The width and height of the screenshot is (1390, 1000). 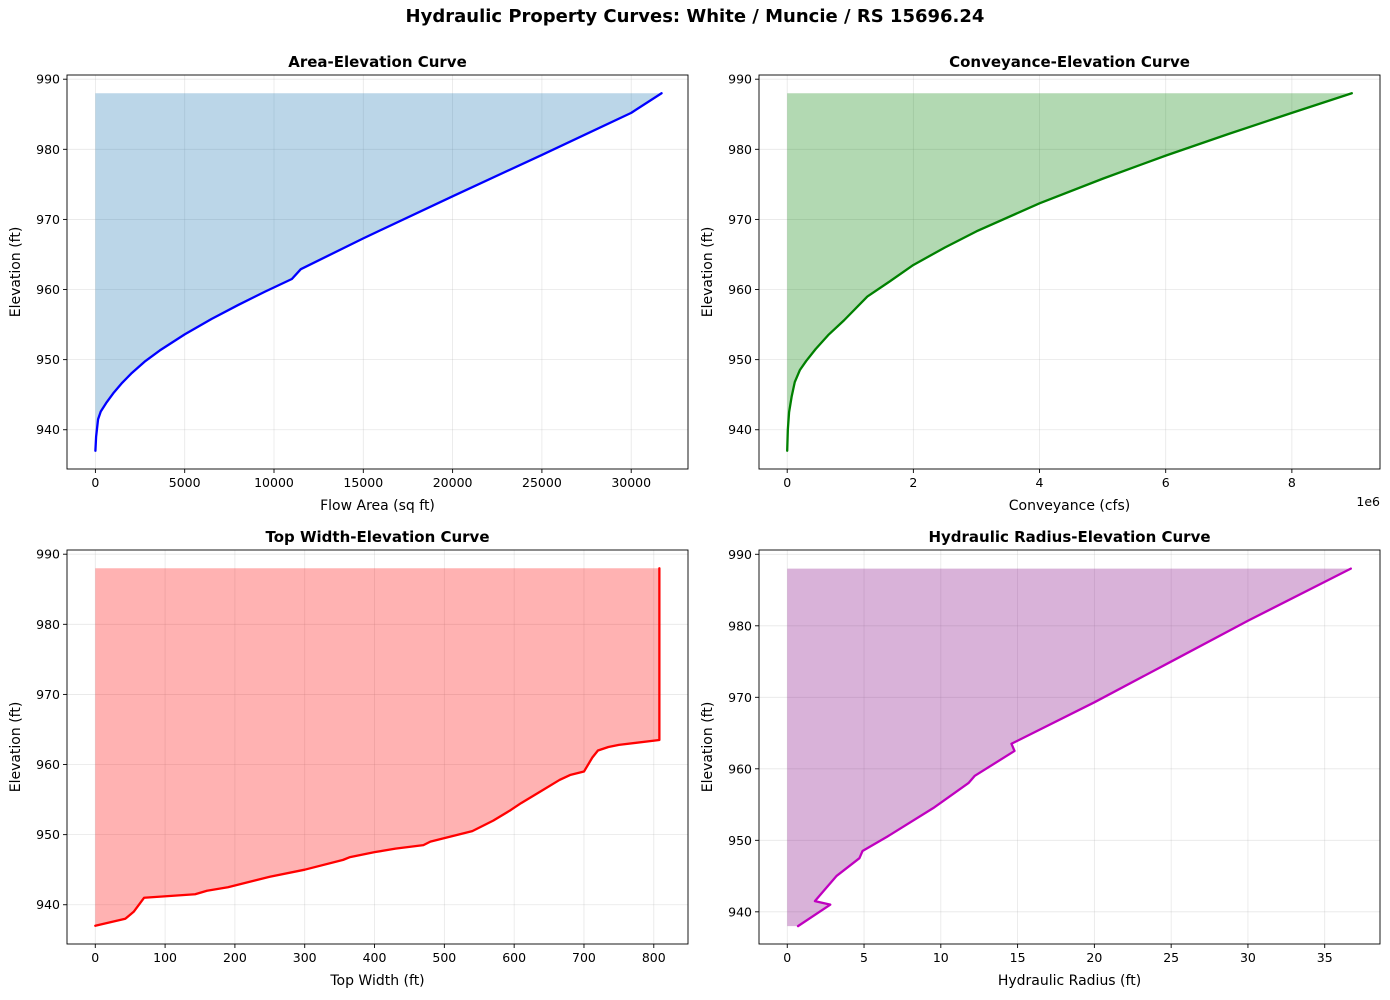 I want to click on x-tick-label: 15, so click(x=1018, y=957).